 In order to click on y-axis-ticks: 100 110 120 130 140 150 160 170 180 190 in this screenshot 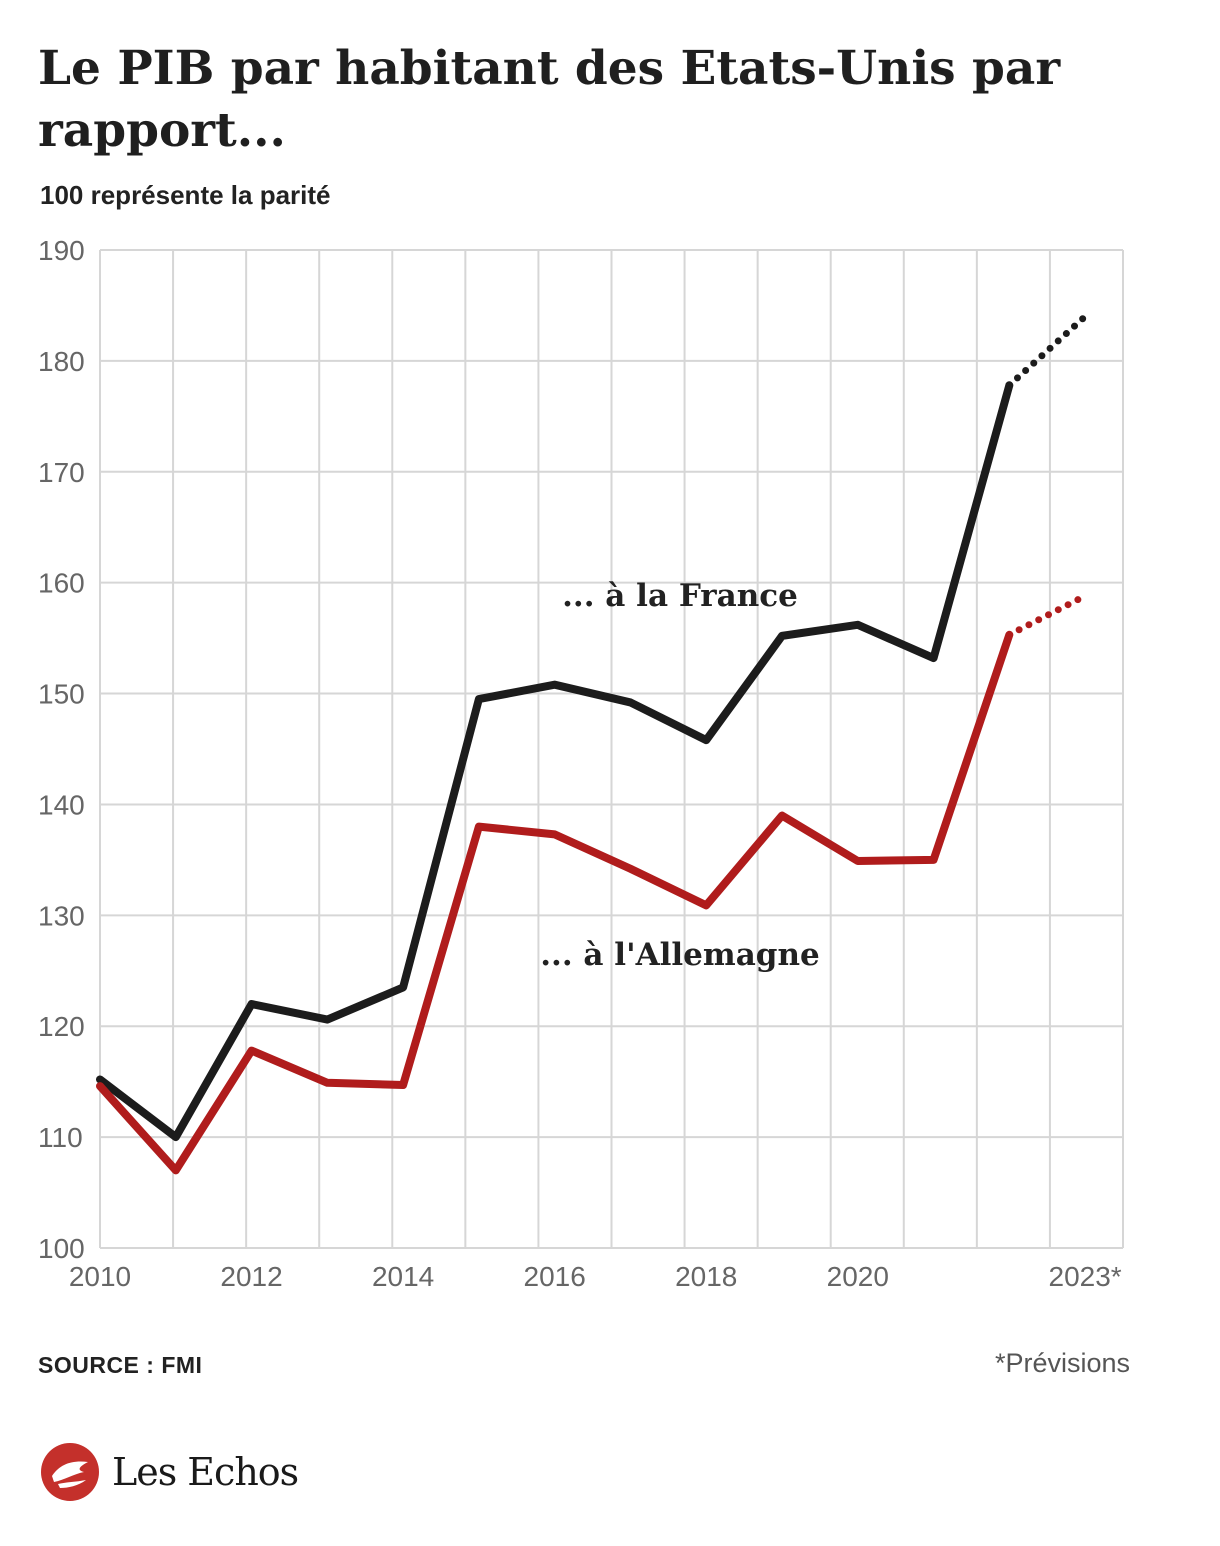, I will do `click(61, 749)`.